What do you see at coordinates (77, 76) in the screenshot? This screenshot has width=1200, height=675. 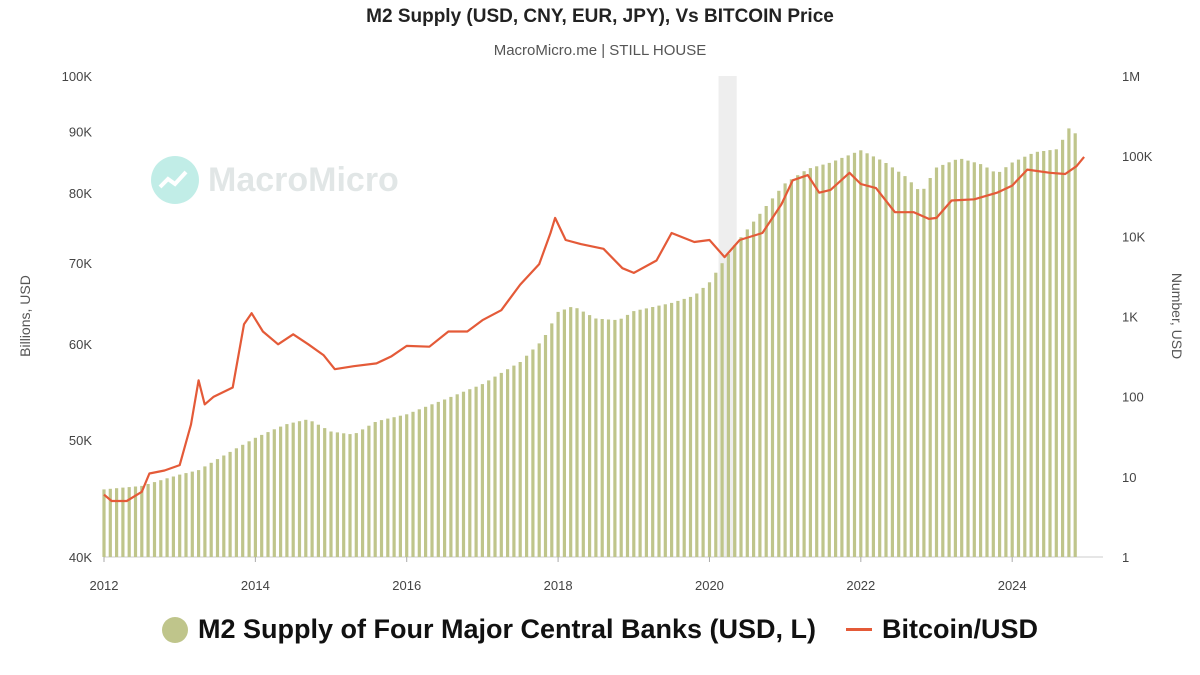 I see `y-left-tick-label: 100K` at bounding box center [77, 76].